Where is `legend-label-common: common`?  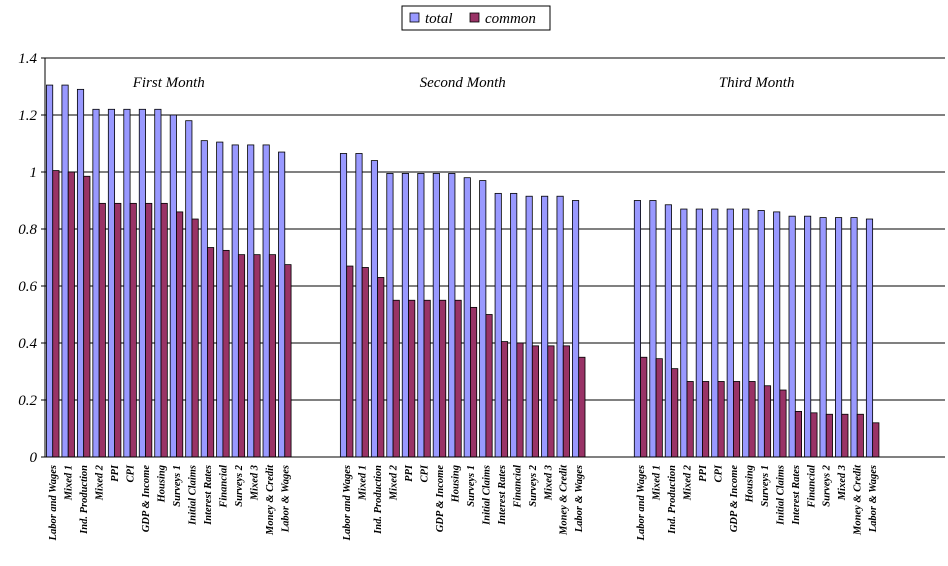 legend-label-common: common is located at coordinates (510, 19).